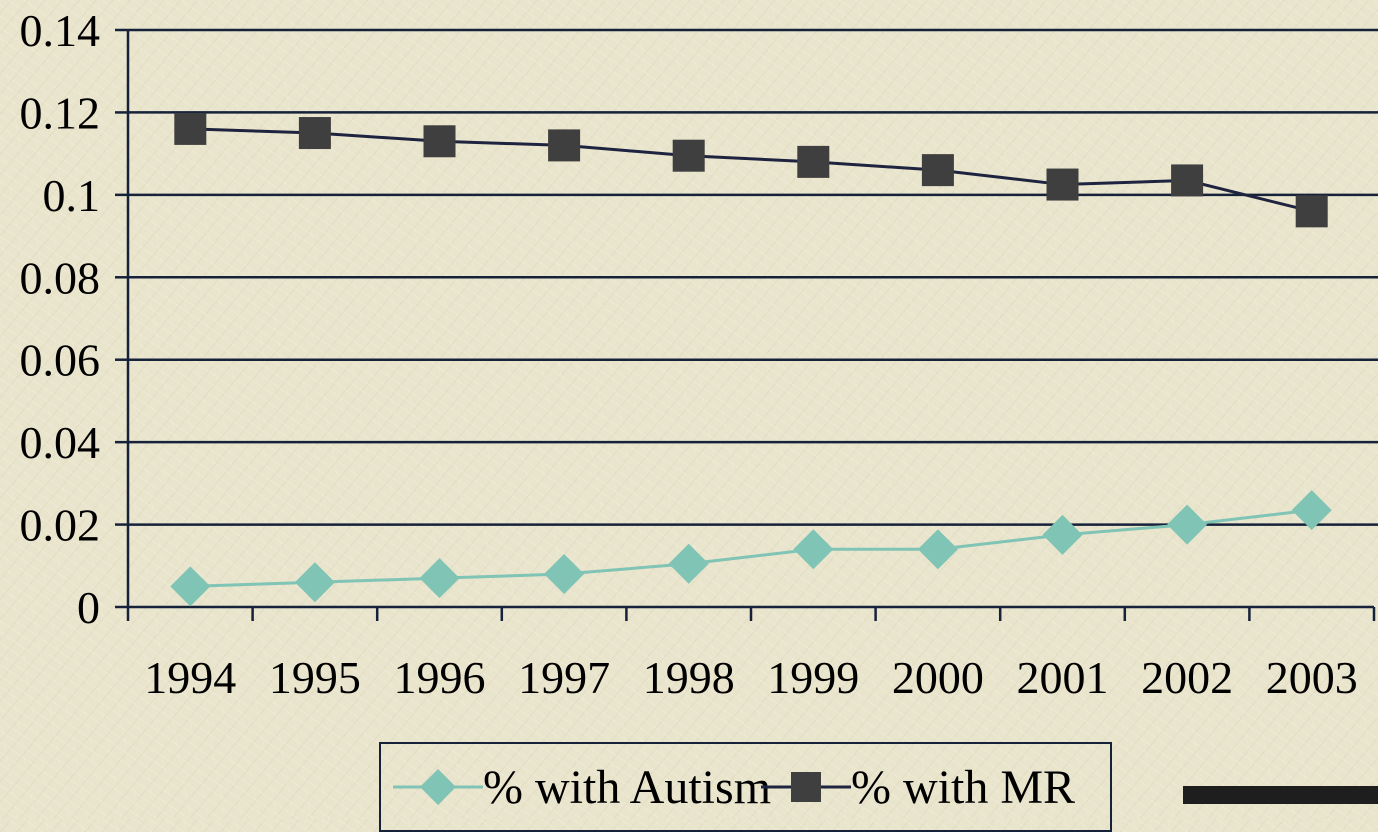  I want to click on legend-item-autism: % with Autism, so click(582, 787).